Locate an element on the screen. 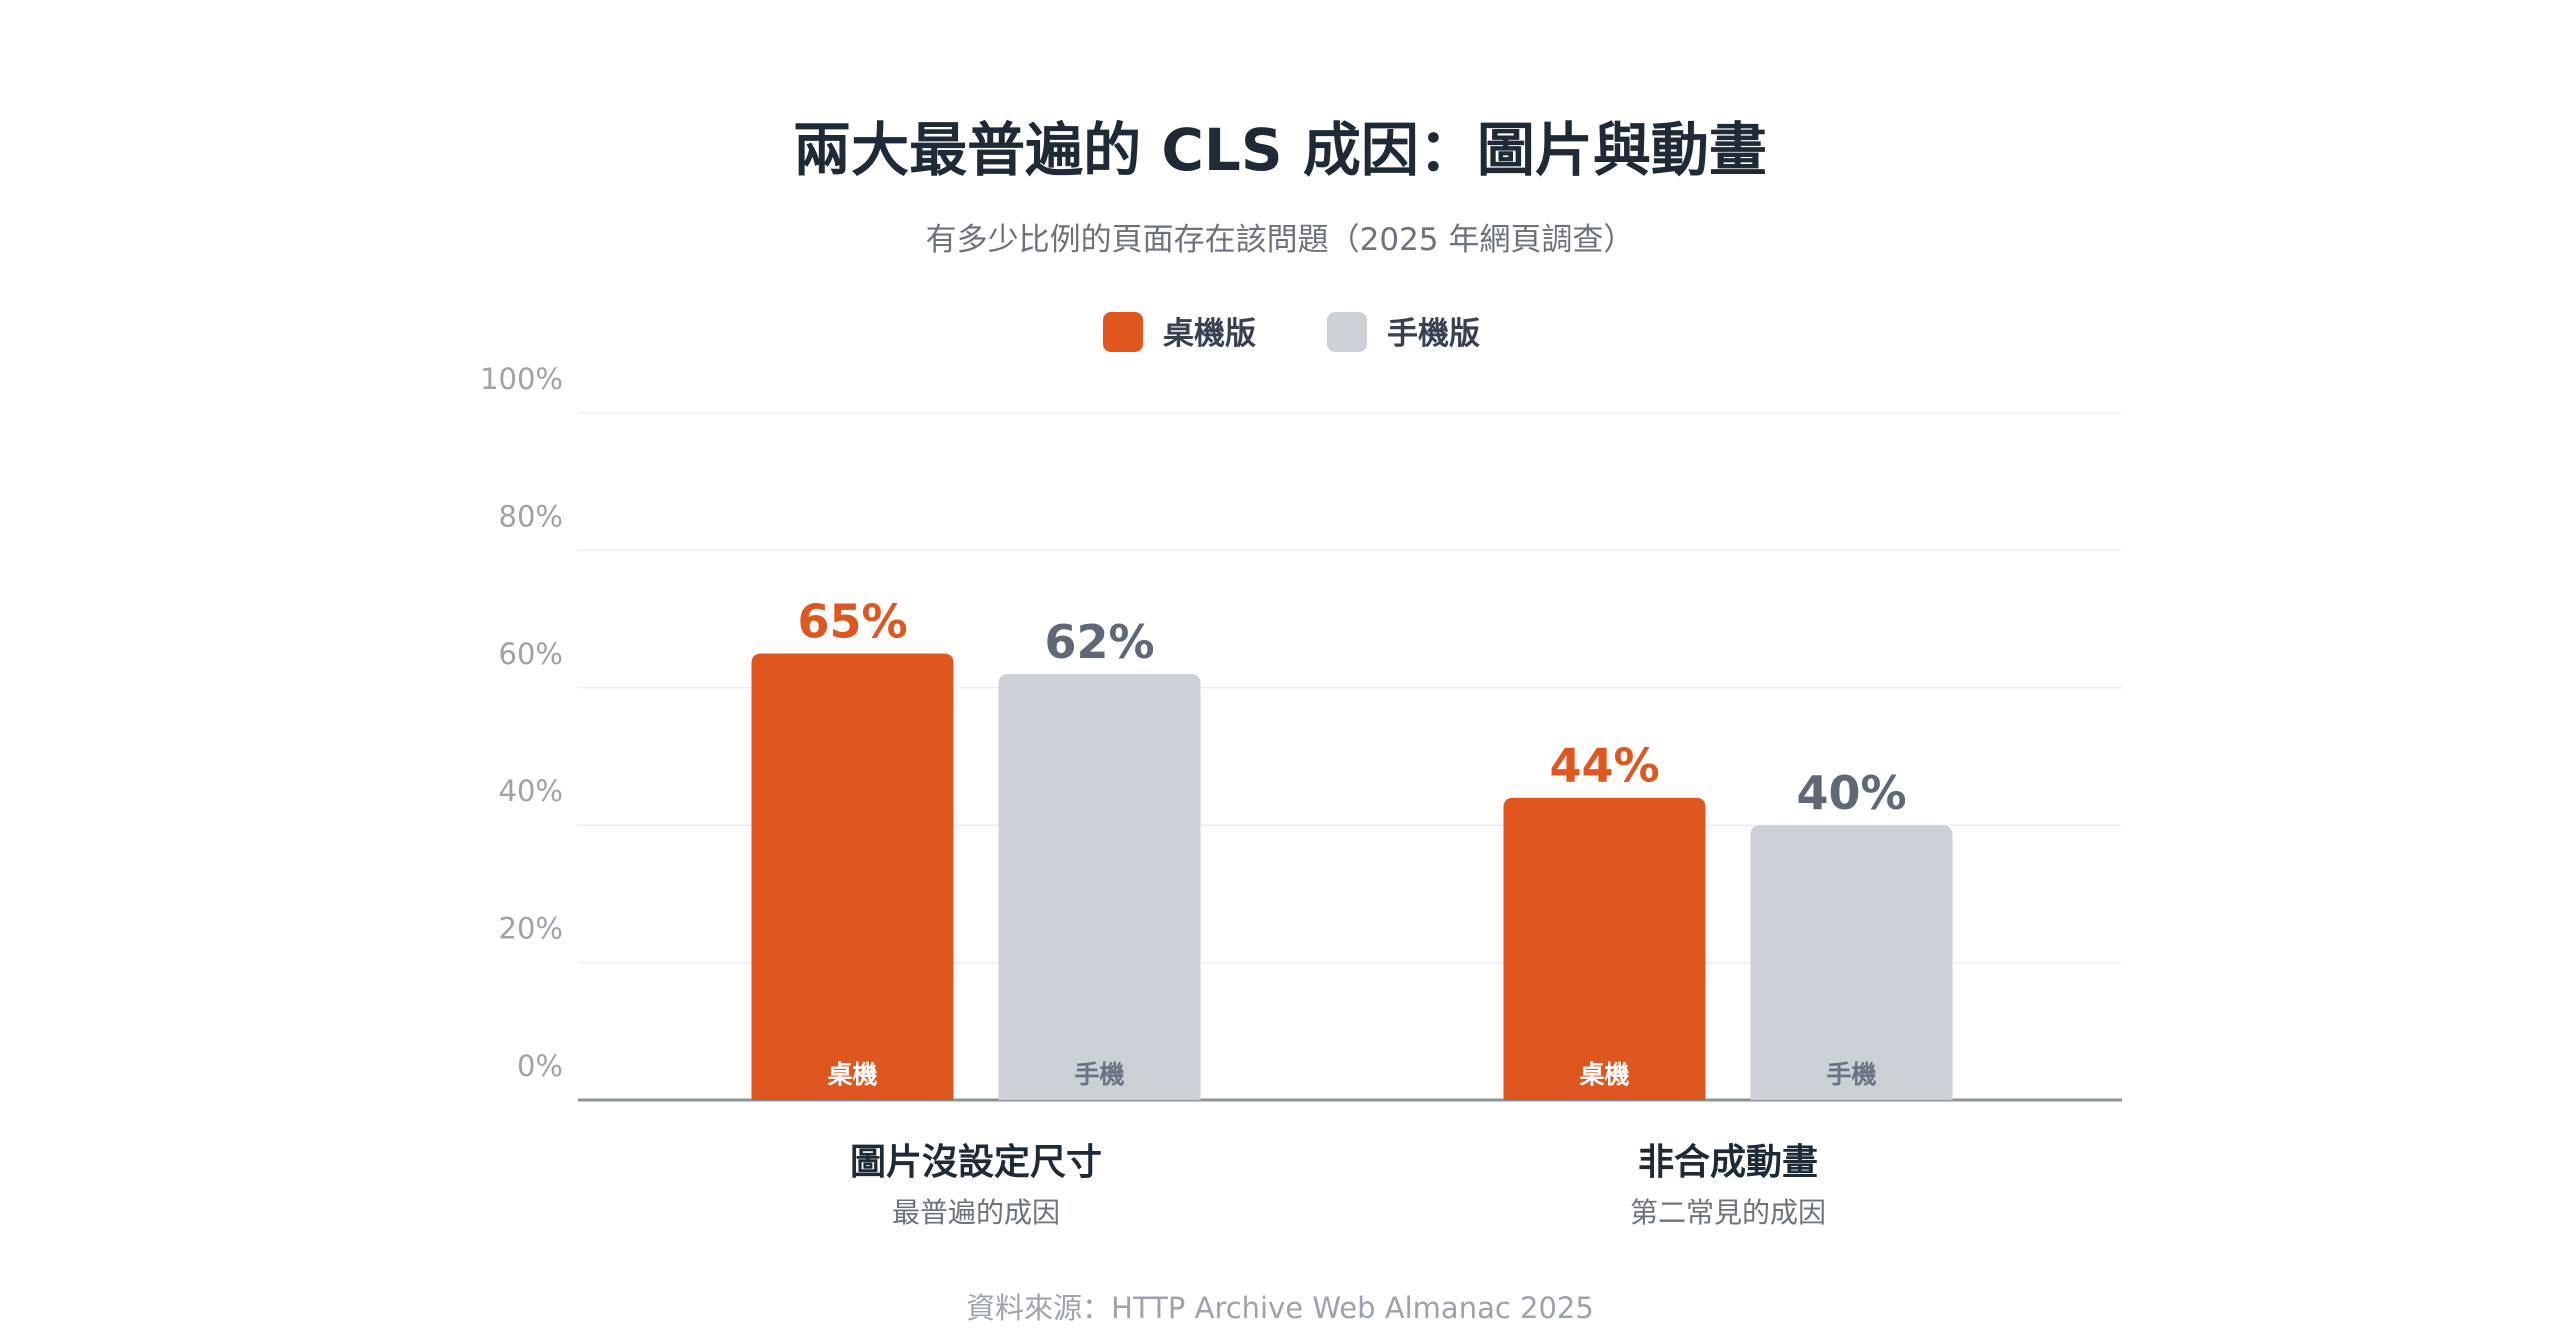 The image size is (2560, 1334). data-label: 62% is located at coordinates (1099, 642).